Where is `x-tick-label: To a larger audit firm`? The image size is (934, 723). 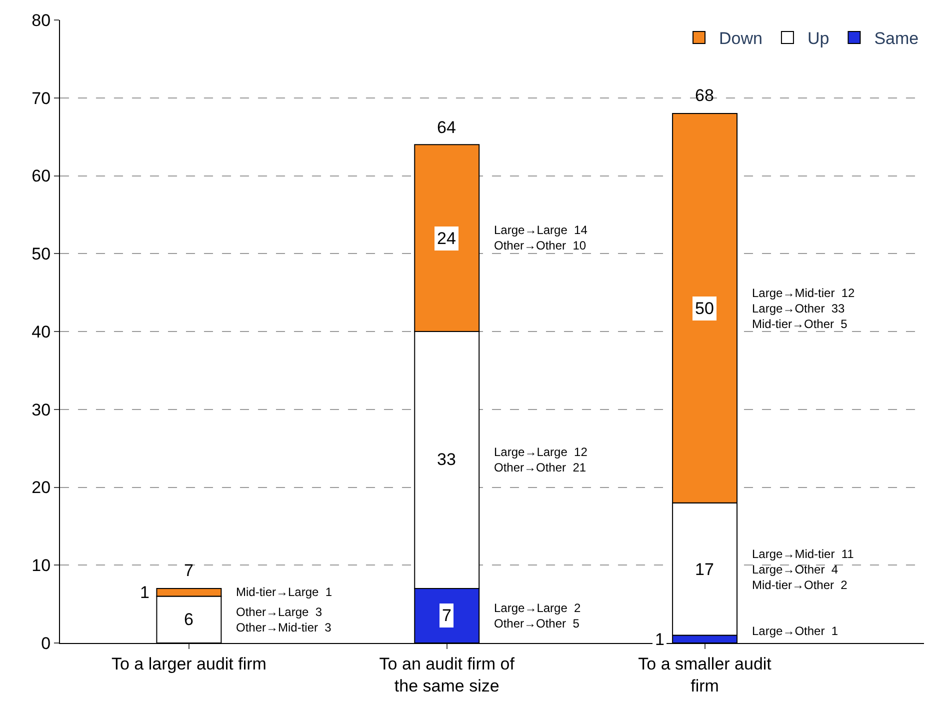 x-tick-label: To a larger audit firm is located at coordinates (188, 664).